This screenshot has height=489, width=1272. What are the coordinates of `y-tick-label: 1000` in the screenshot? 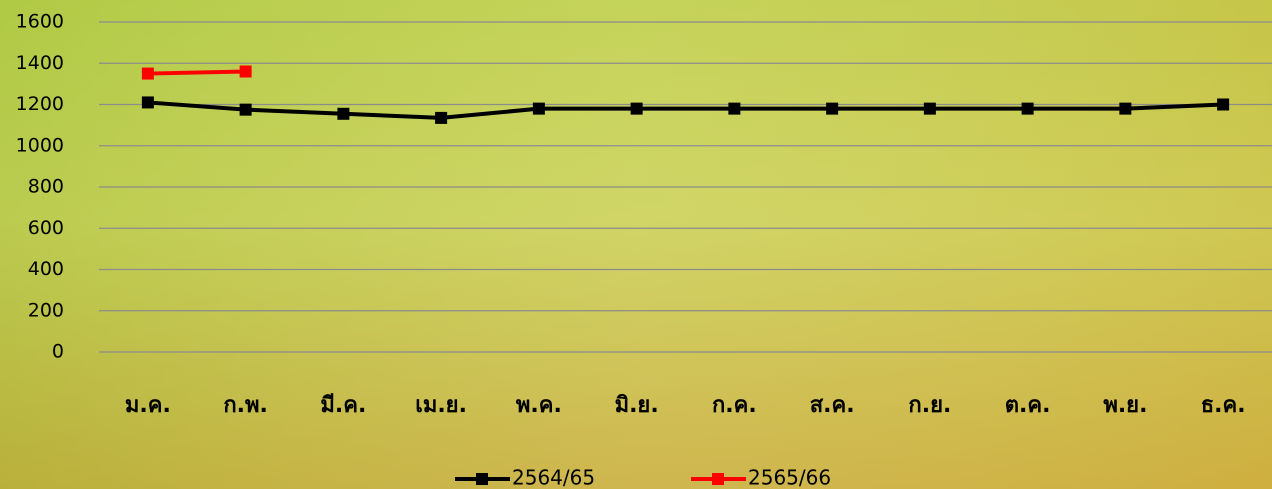 It's located at (40, 145).